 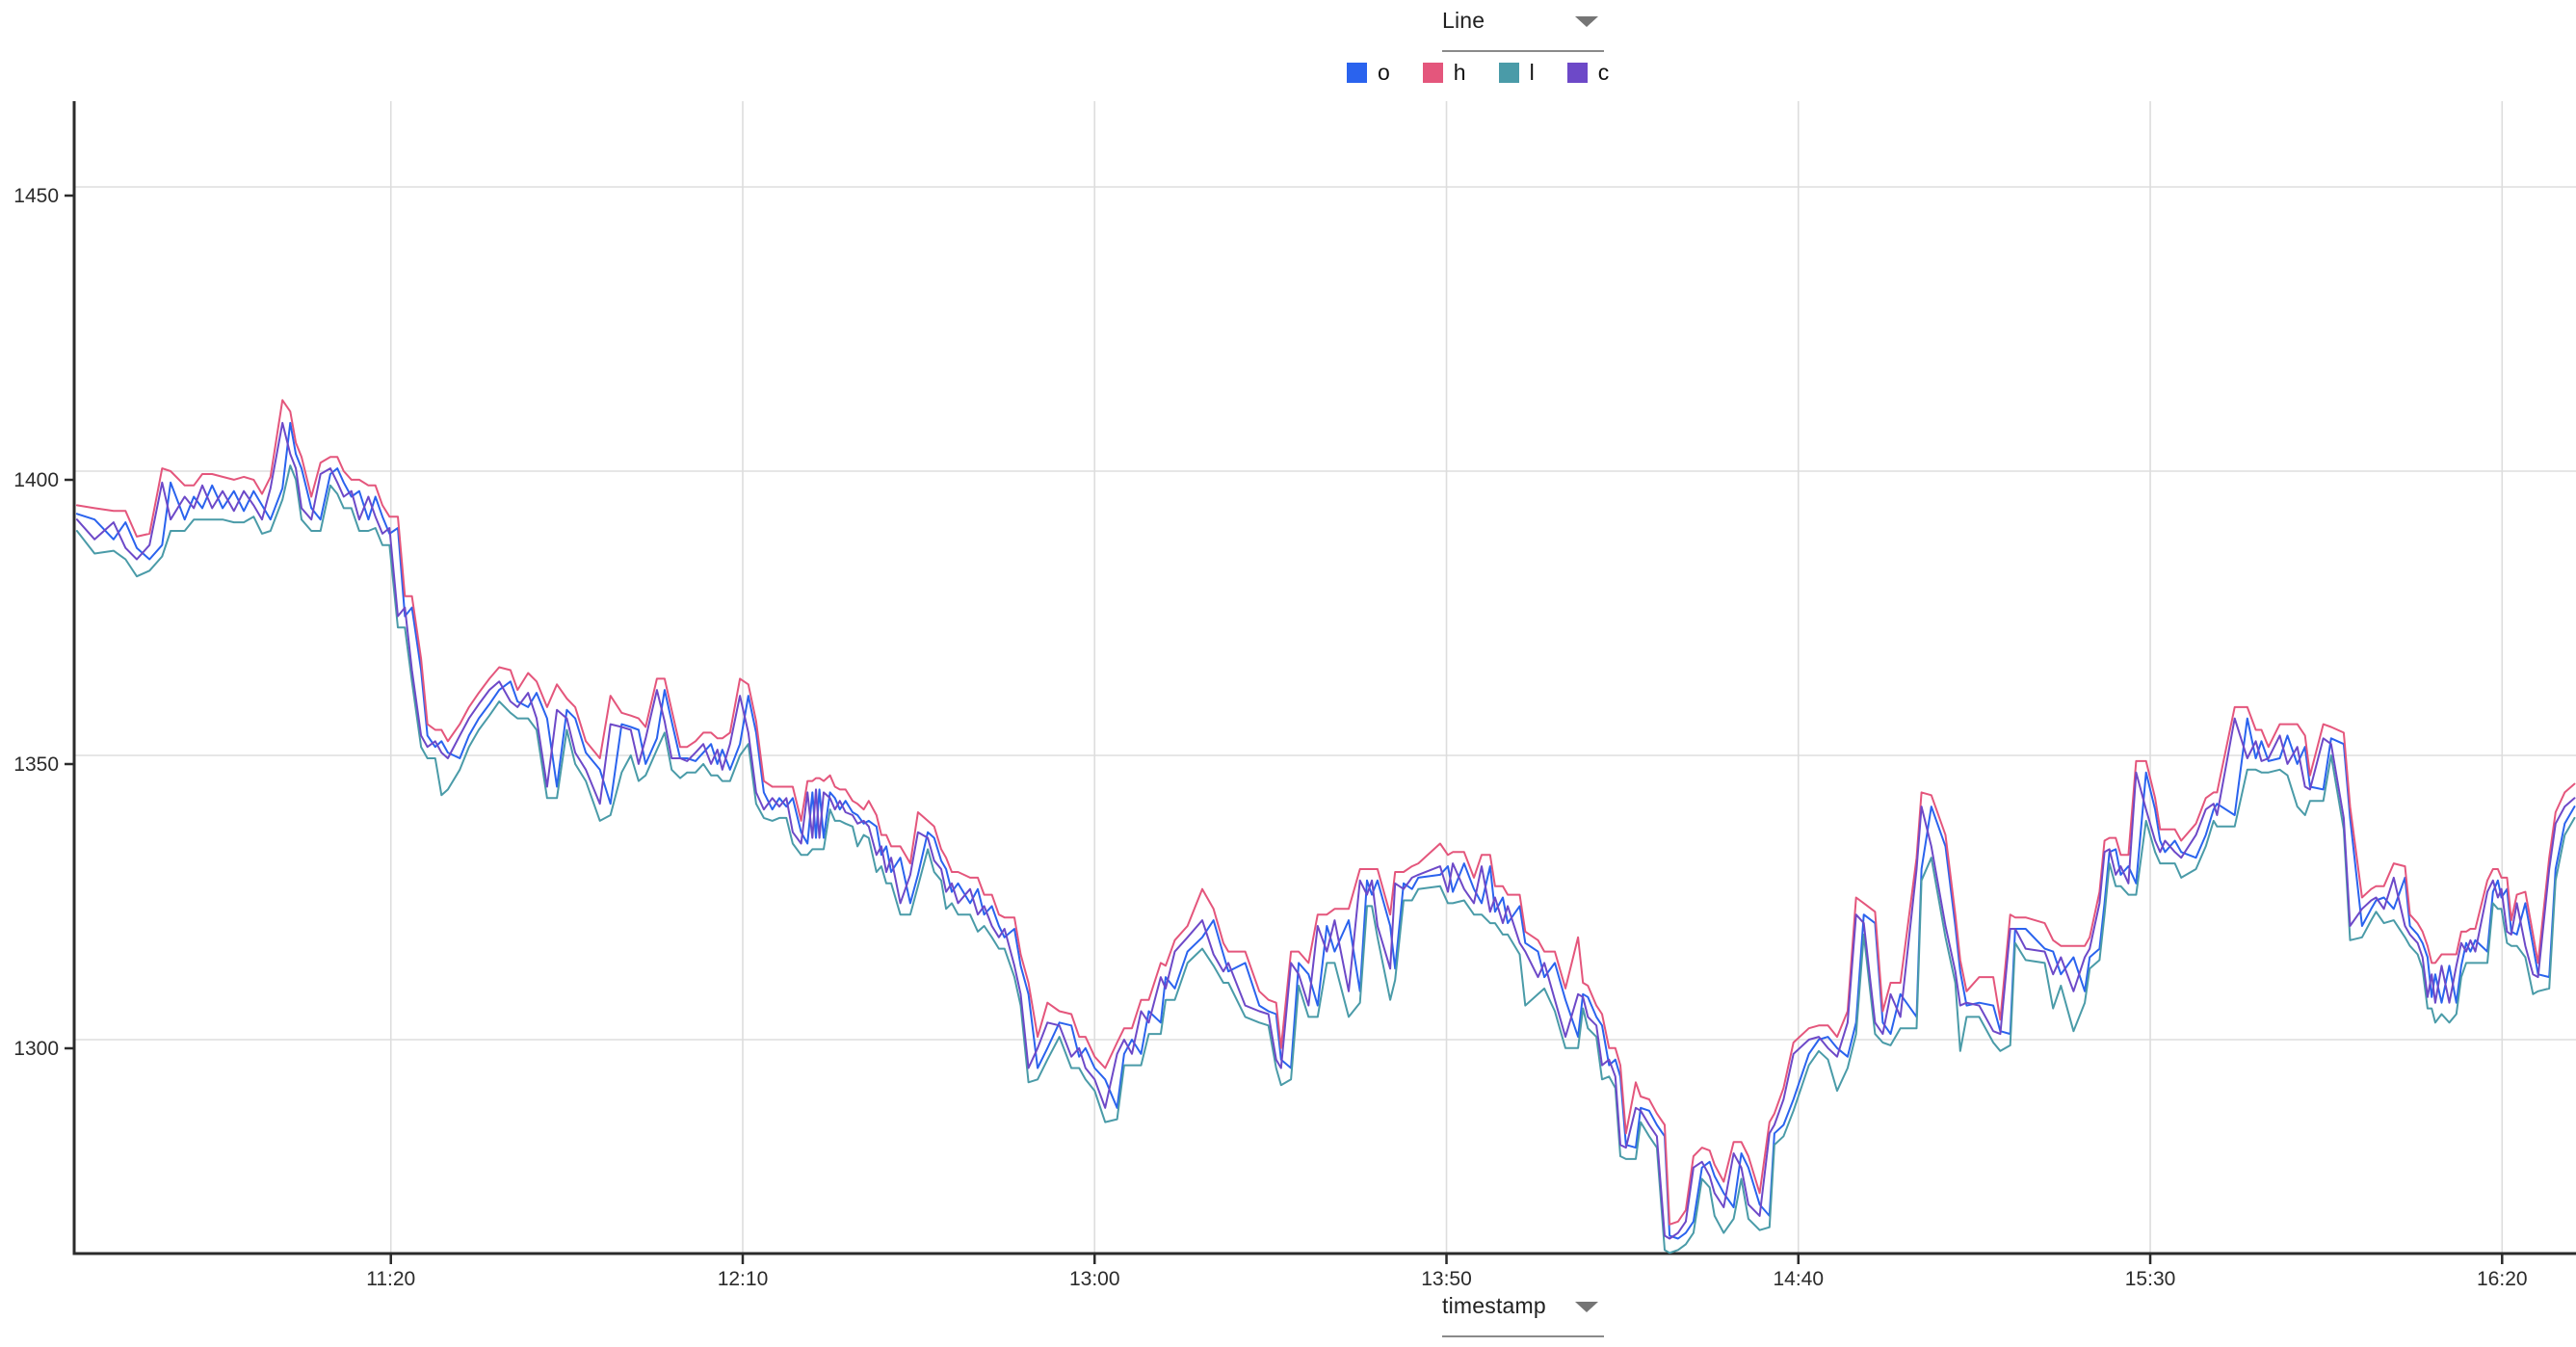 I want to click on x-tick-label: 13:50, so click(x=1447, y=1279).